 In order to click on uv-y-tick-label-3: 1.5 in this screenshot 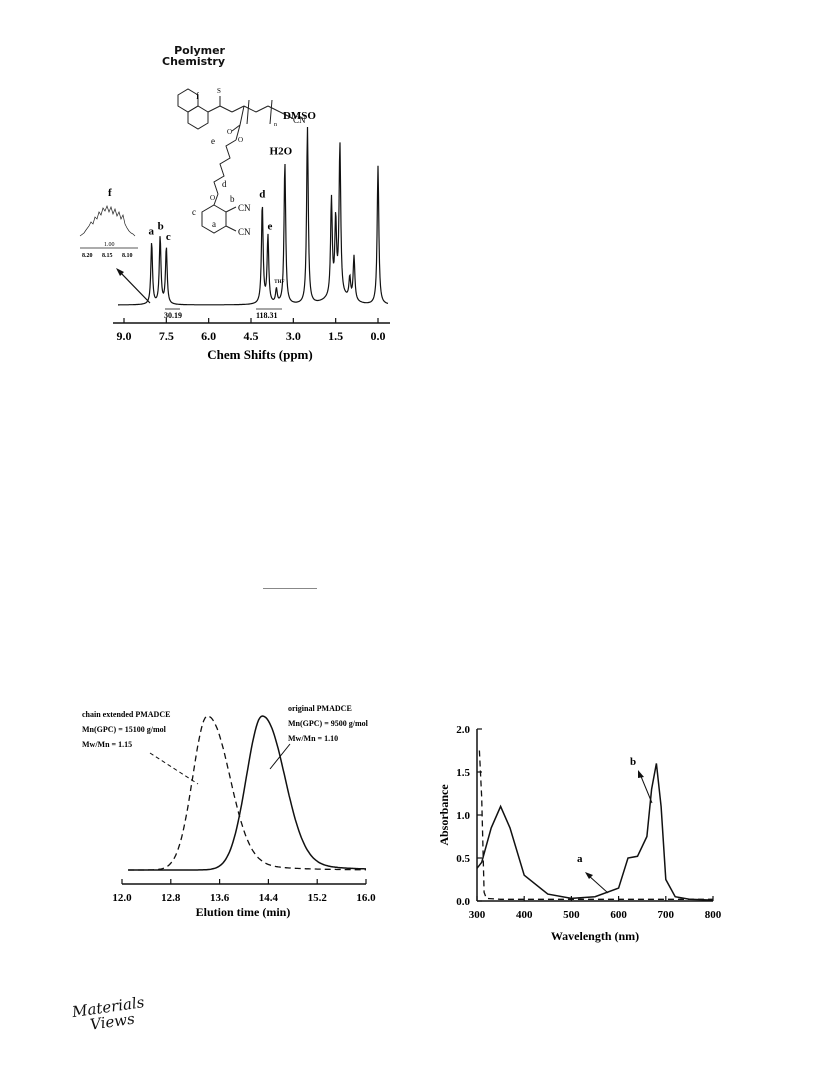, I will do `click(463, 773)`.